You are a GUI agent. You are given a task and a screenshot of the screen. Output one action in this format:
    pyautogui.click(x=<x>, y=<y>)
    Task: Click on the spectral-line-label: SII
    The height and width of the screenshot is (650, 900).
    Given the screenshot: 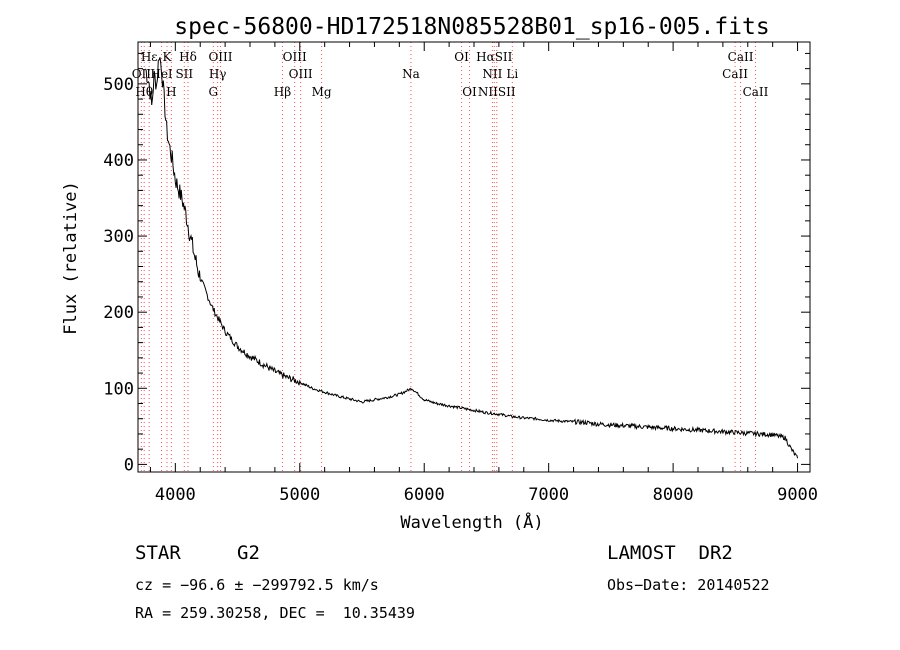 What is the action you would take?
    pyautogui.click(x=184, y=74)
    